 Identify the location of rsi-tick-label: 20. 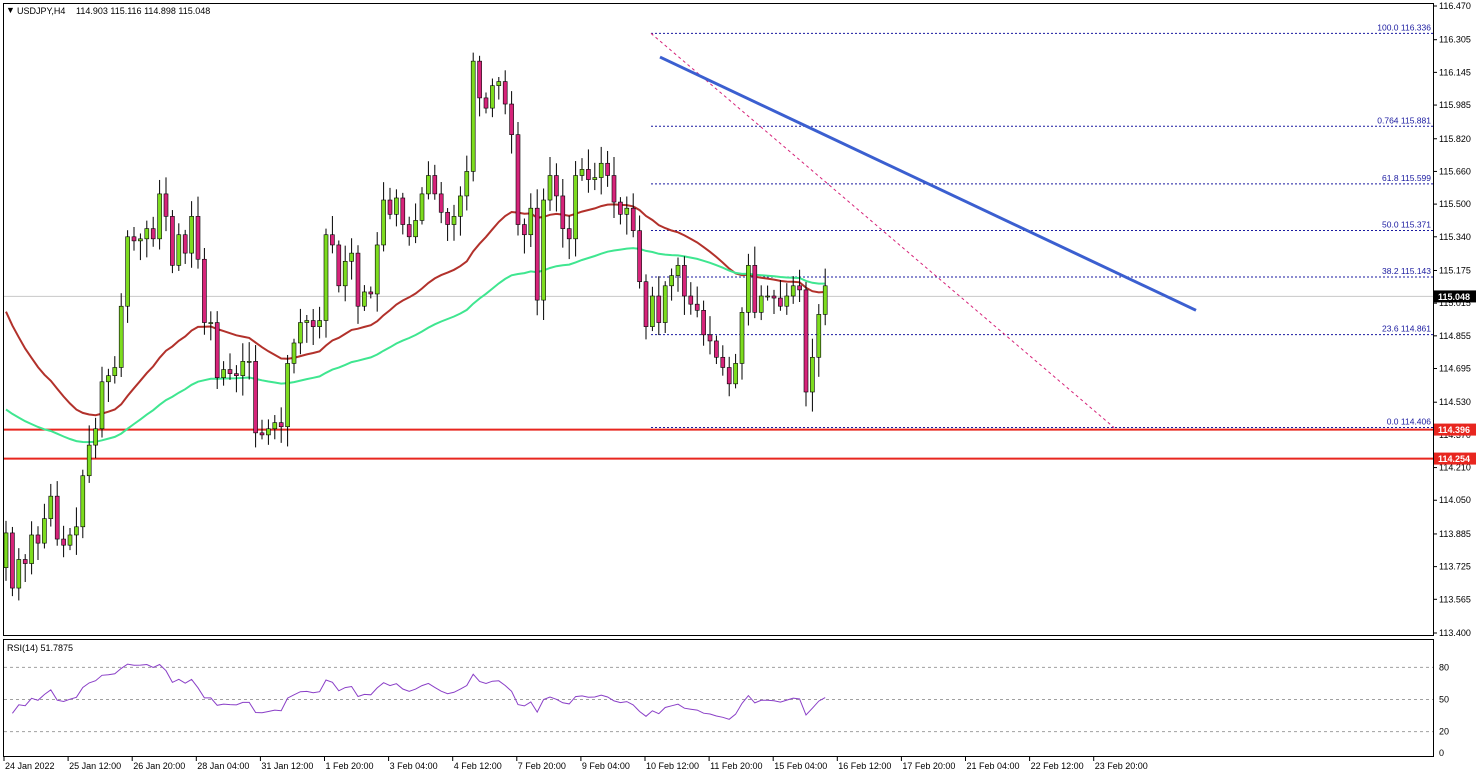
(1444, 732).